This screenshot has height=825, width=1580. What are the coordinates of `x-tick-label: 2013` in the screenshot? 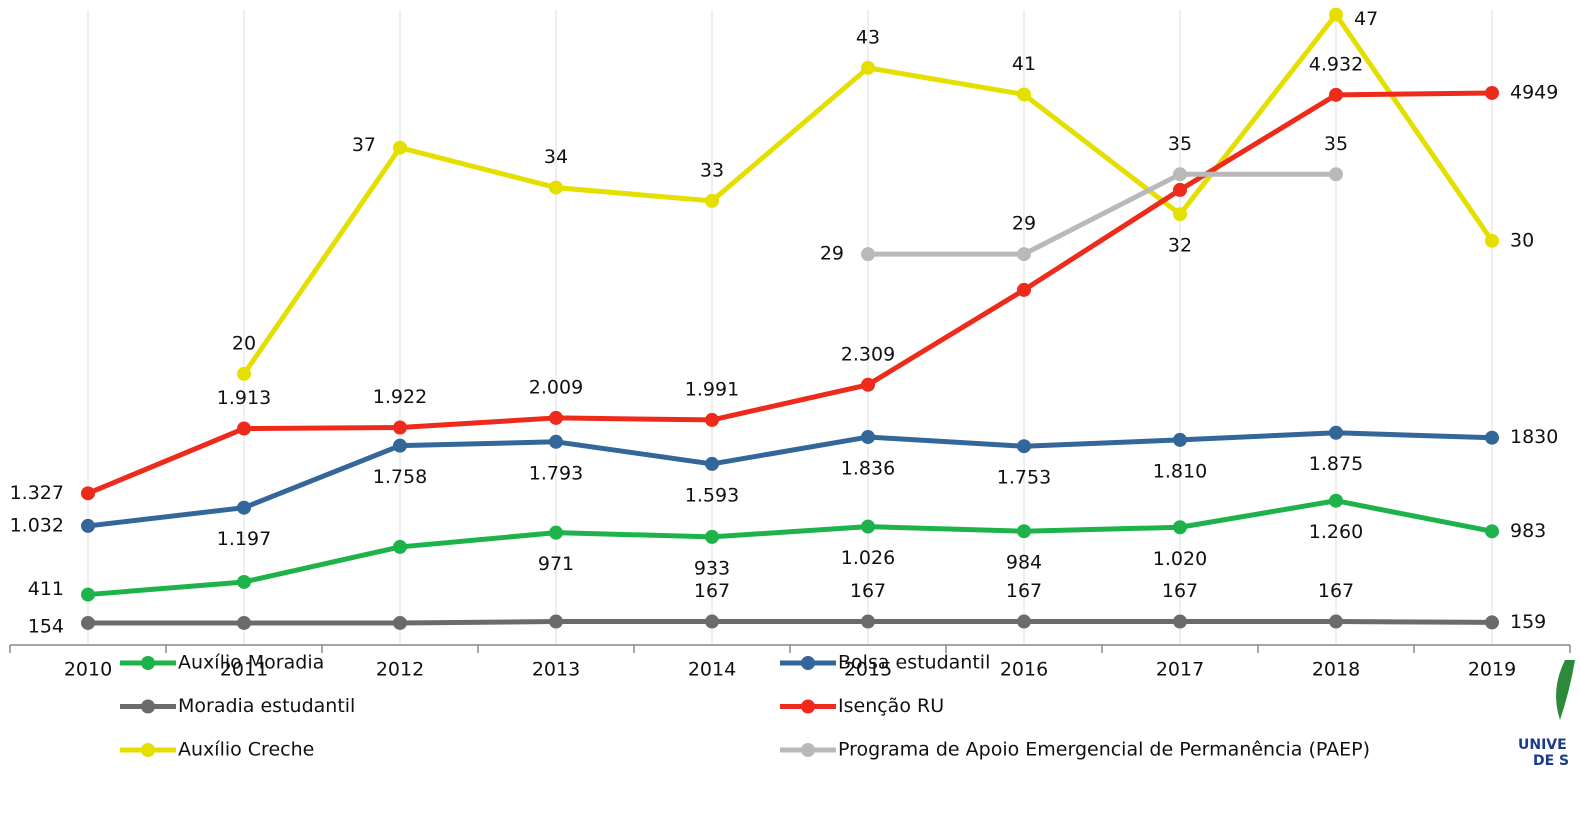 It's located at (556, 670).